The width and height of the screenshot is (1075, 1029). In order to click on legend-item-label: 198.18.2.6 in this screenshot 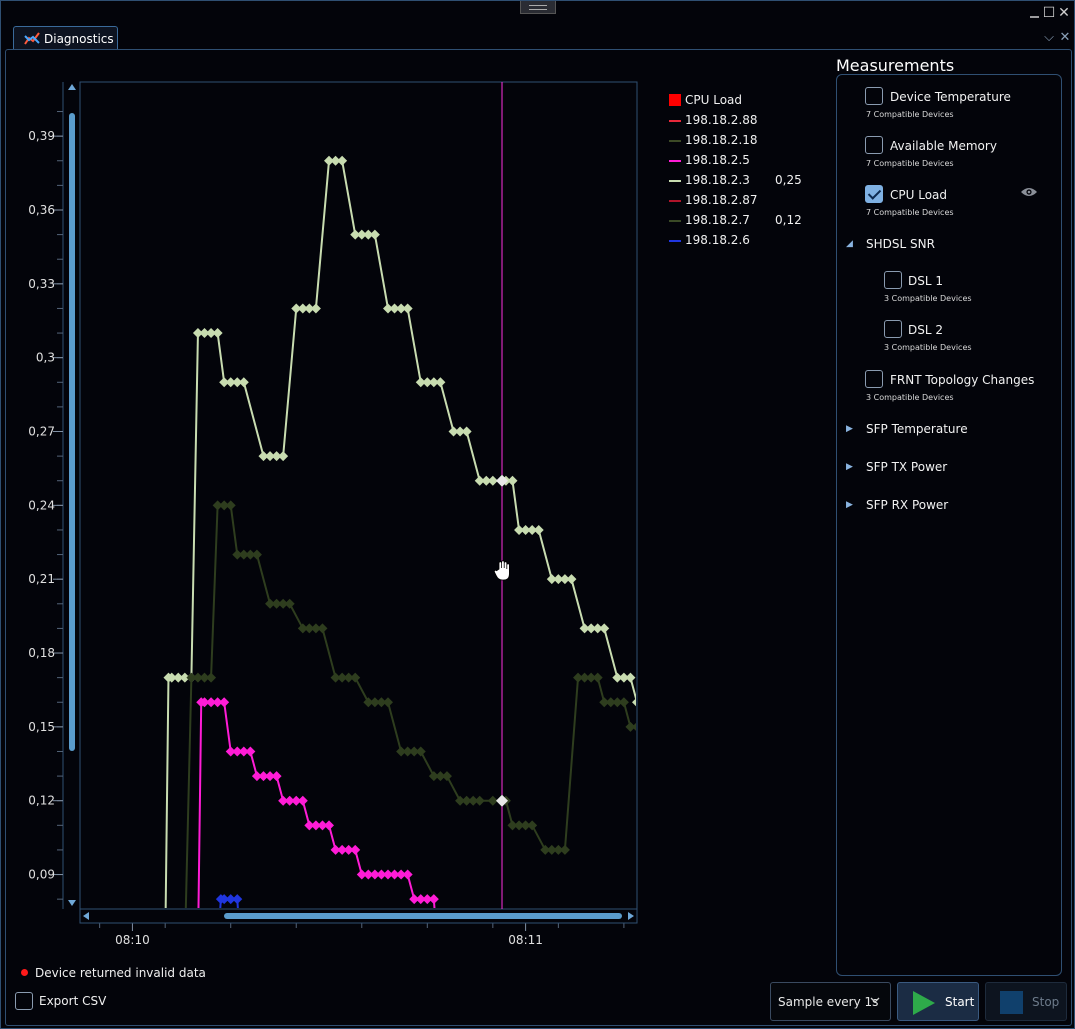, I will do `click(717, 240)`.